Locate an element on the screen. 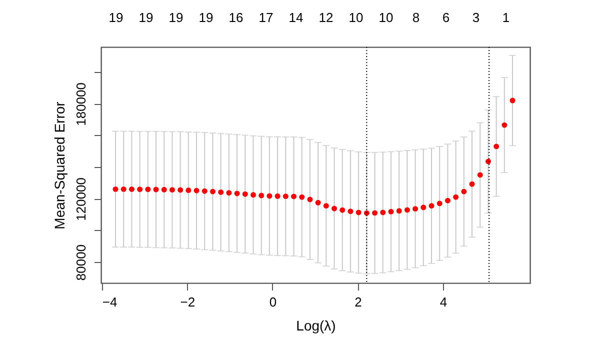 The height and width of the screenshot is (362, 601). text: 16 is located at coordinates (236, 17).